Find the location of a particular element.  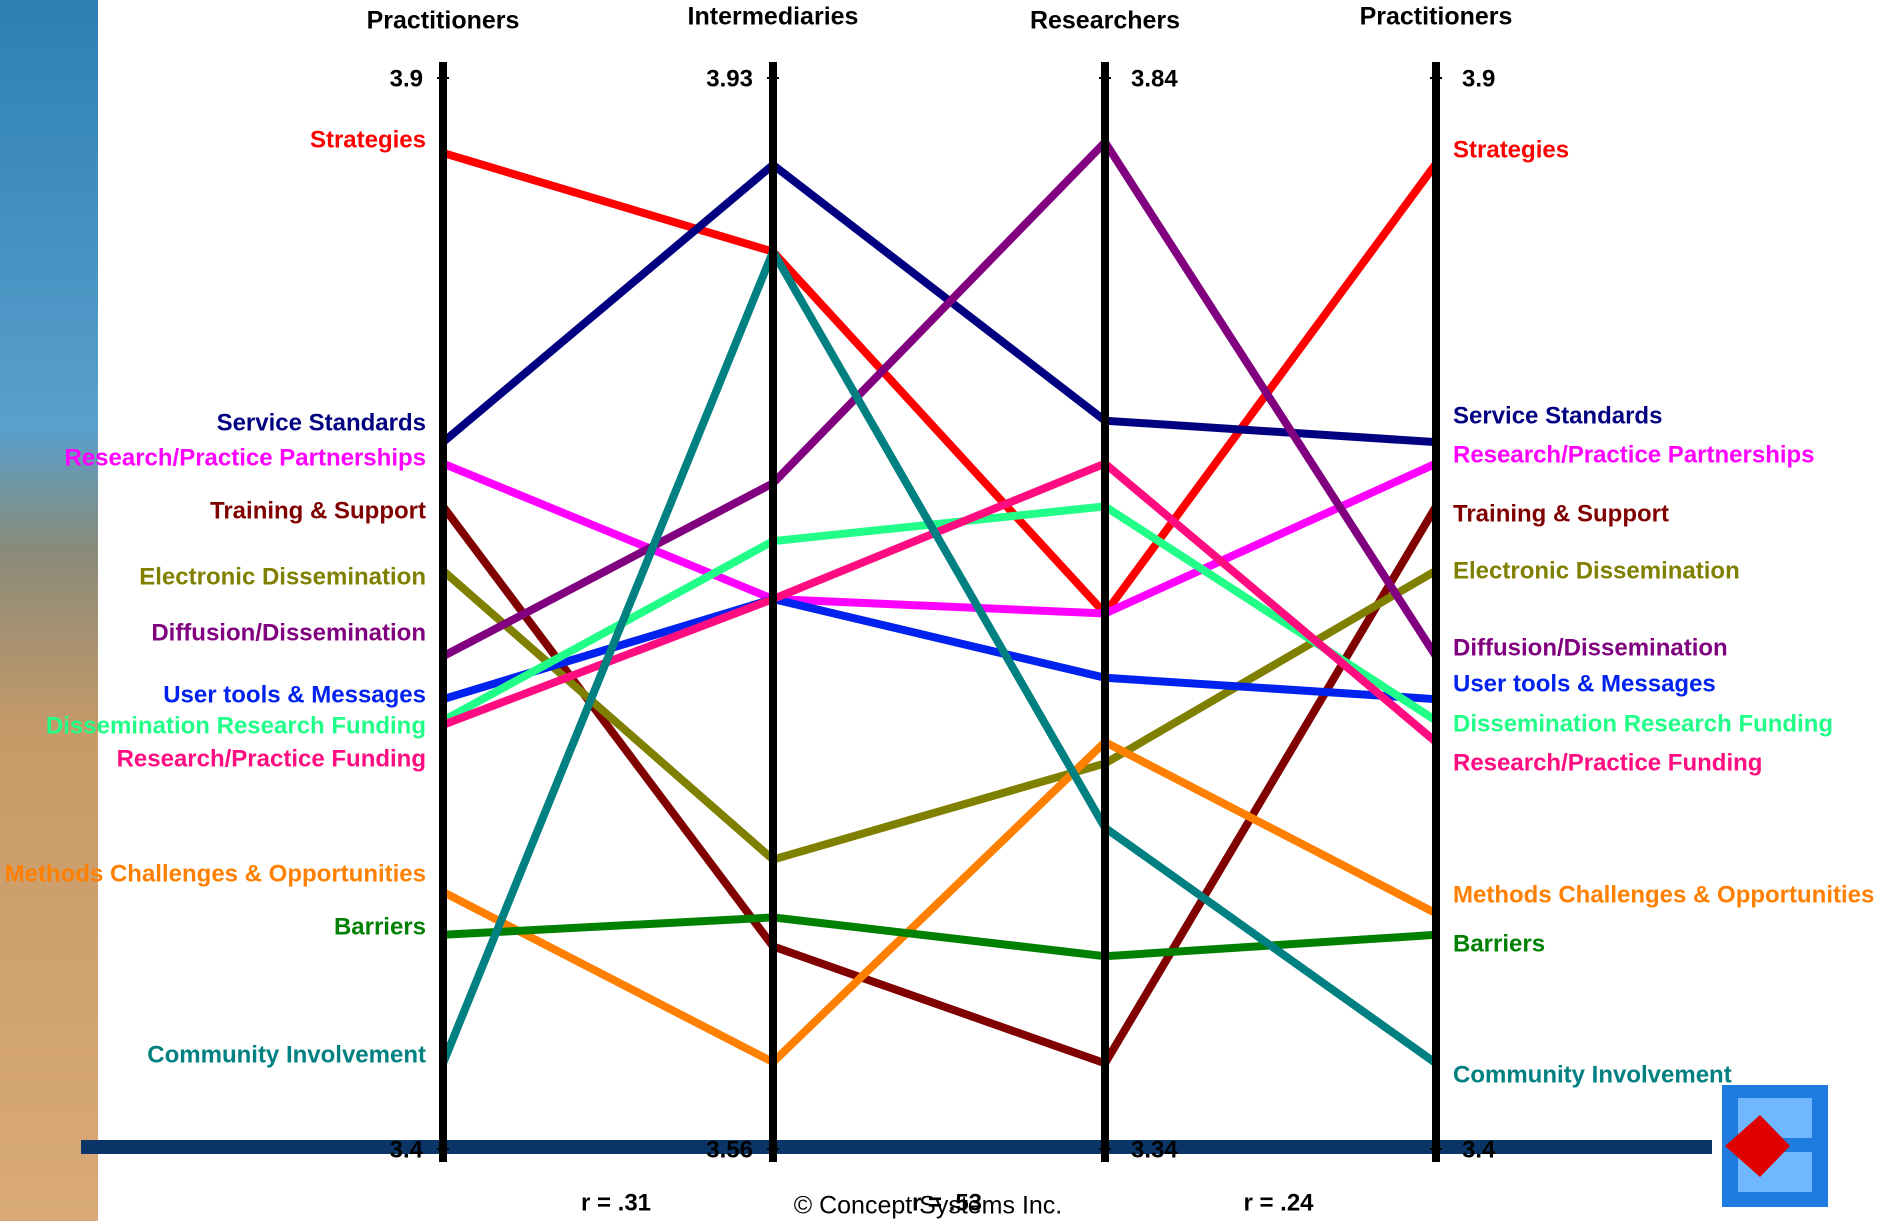

tick-label: 3.93 is located at coordinates (729, 78).